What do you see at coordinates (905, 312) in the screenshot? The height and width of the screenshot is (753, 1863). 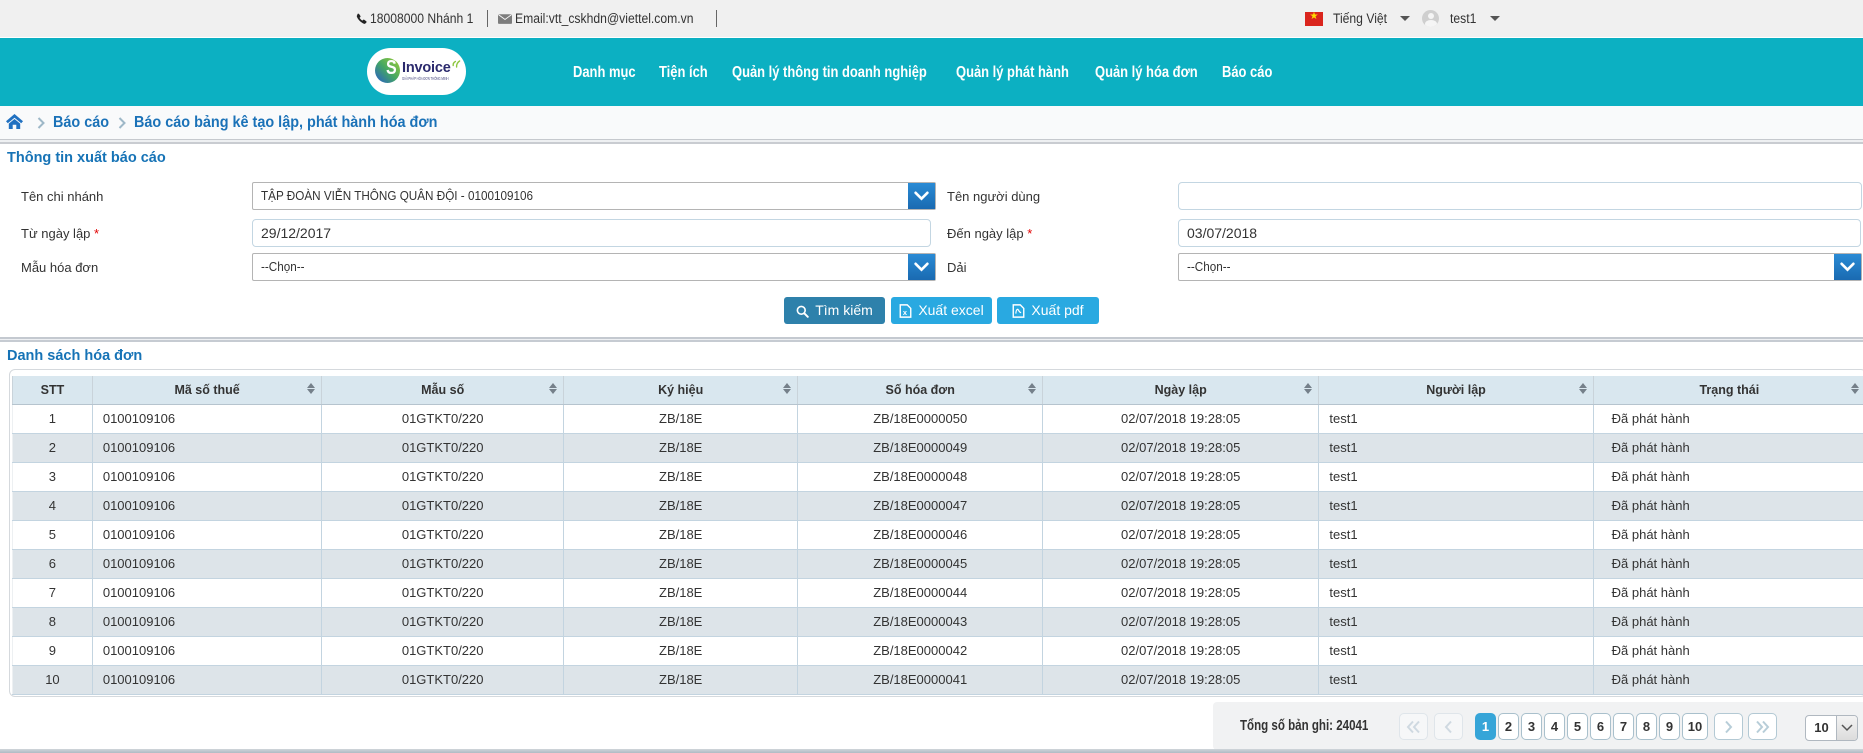 I see `svg-text: x` at bounding box center [905, 312].